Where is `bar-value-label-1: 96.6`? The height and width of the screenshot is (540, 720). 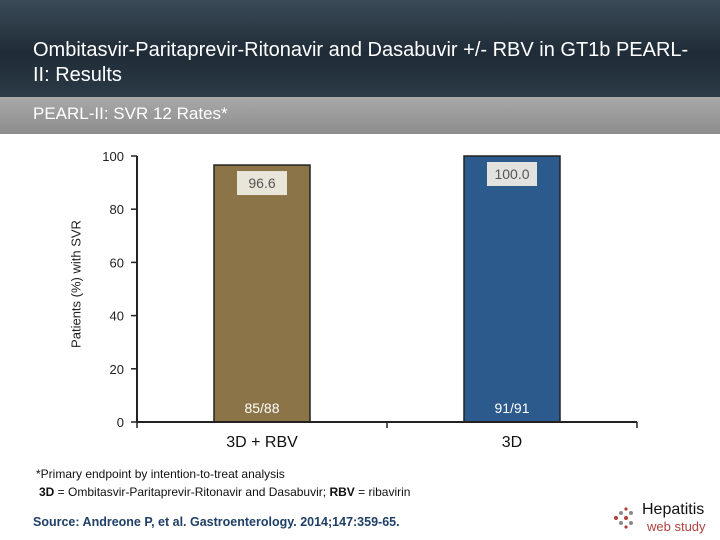 bar-value-label-1: 96.6 is located at coordinates (261, 183).